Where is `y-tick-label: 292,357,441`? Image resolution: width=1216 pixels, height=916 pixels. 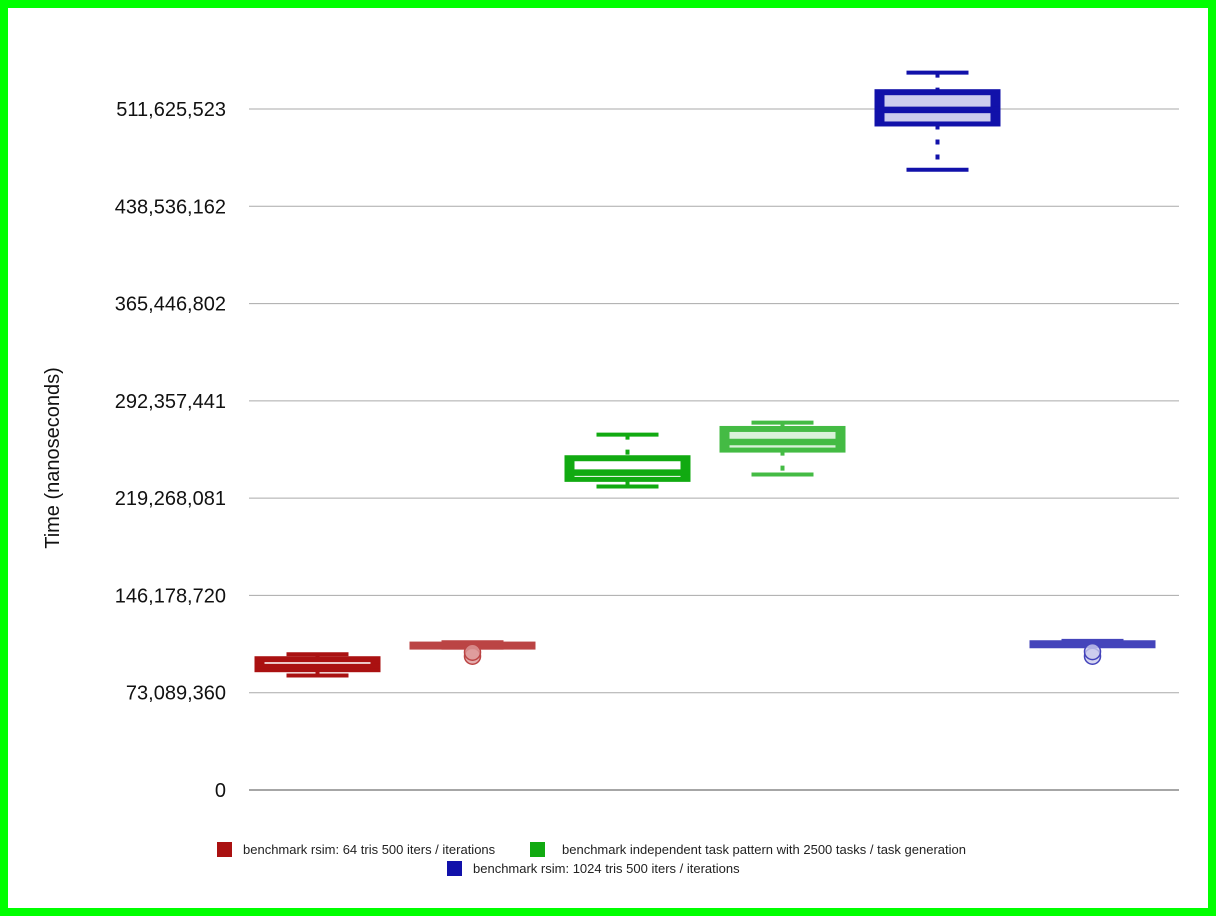 y-tick-label: 292,357,441 is located at coordinates (170, 402).